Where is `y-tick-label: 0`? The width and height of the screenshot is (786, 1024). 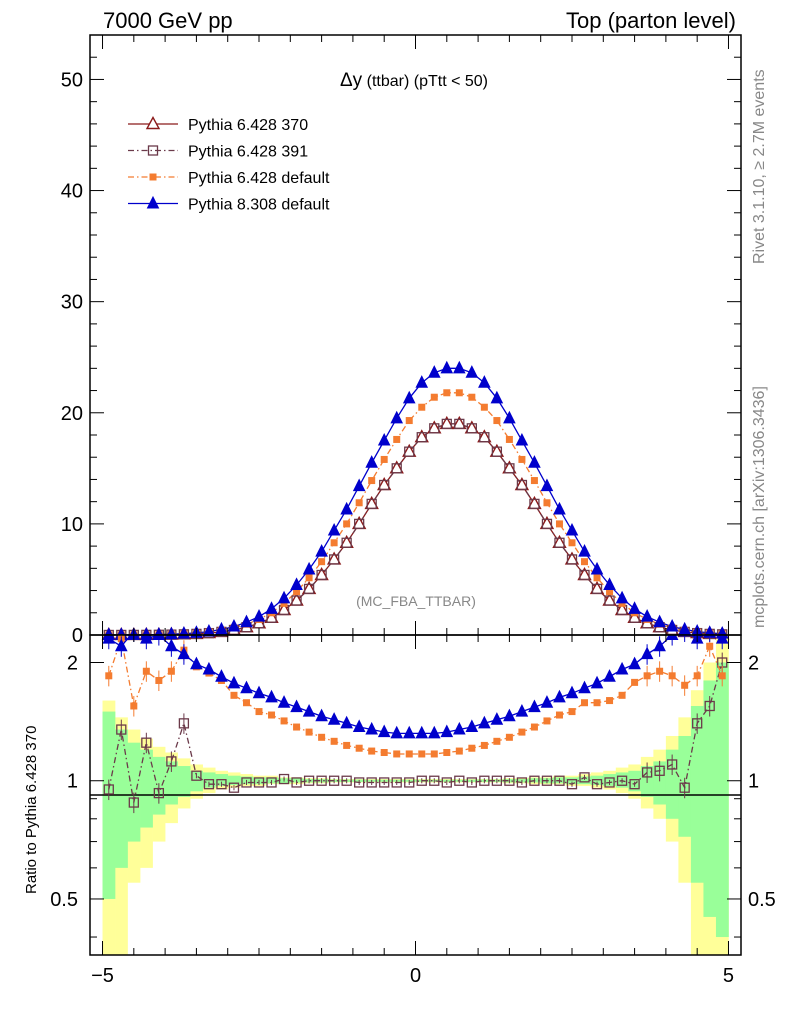 y-tick-label: 0 is located at coordinates (77, 636).